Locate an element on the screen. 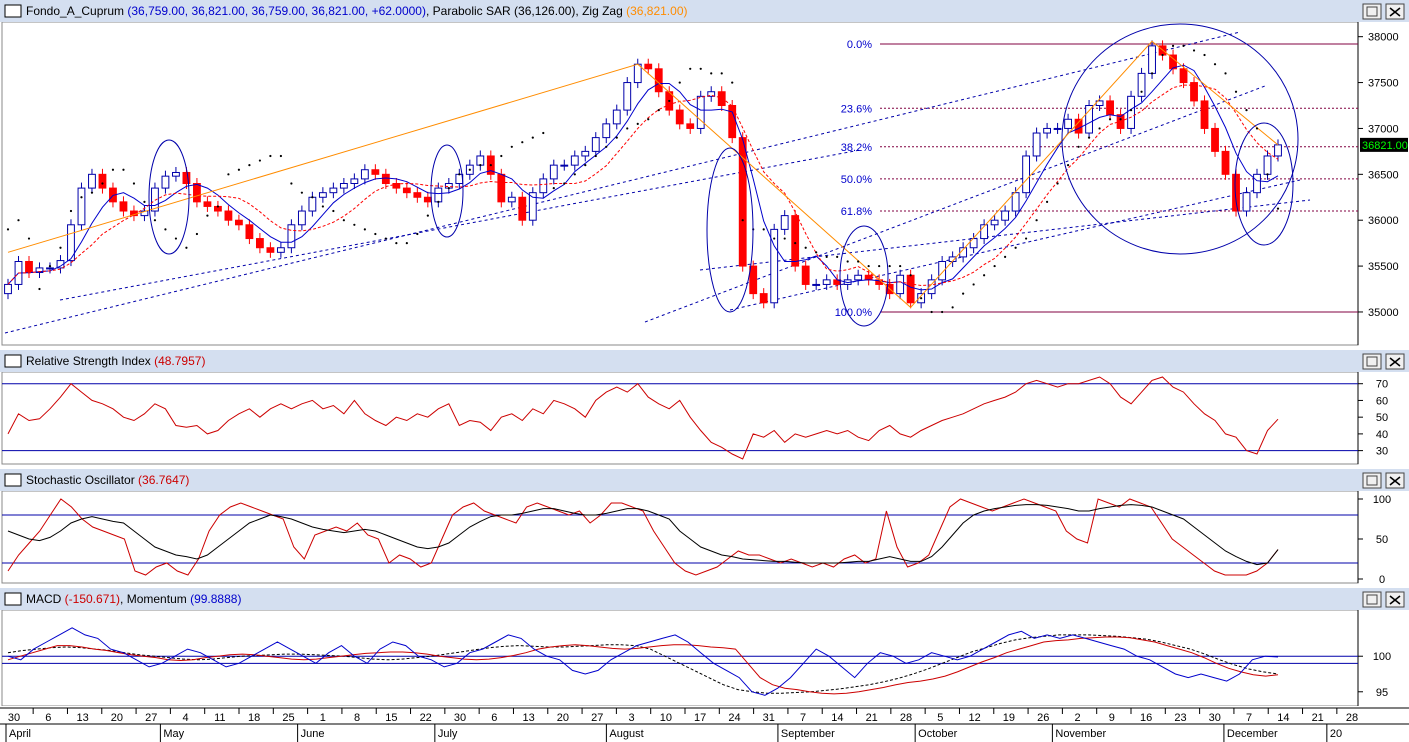 The width and height of the screenshot is (1409, 742). macd-panel: 100 95 is located at coordinates (696, 663).